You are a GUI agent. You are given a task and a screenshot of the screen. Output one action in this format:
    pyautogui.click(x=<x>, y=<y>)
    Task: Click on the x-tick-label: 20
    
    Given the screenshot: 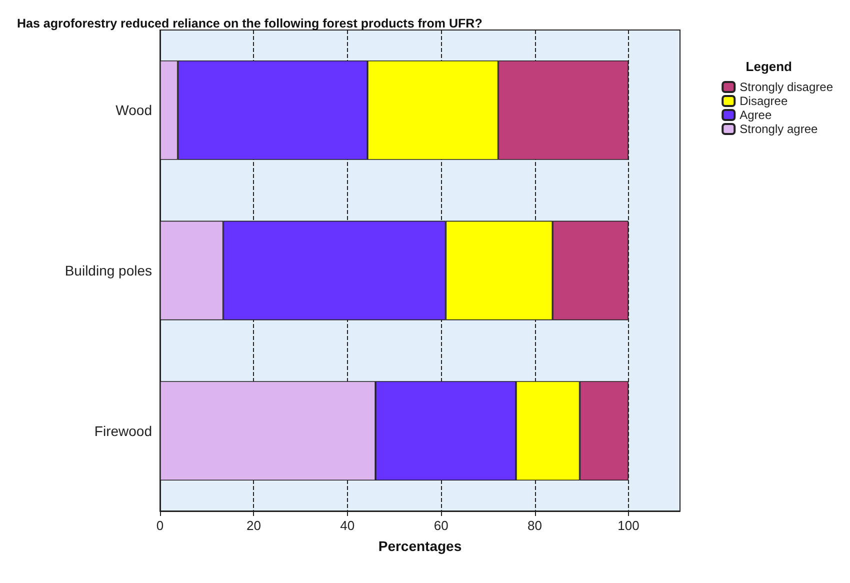 What is the action you would take?
    pyautogui.click(x=253, y=525)
    